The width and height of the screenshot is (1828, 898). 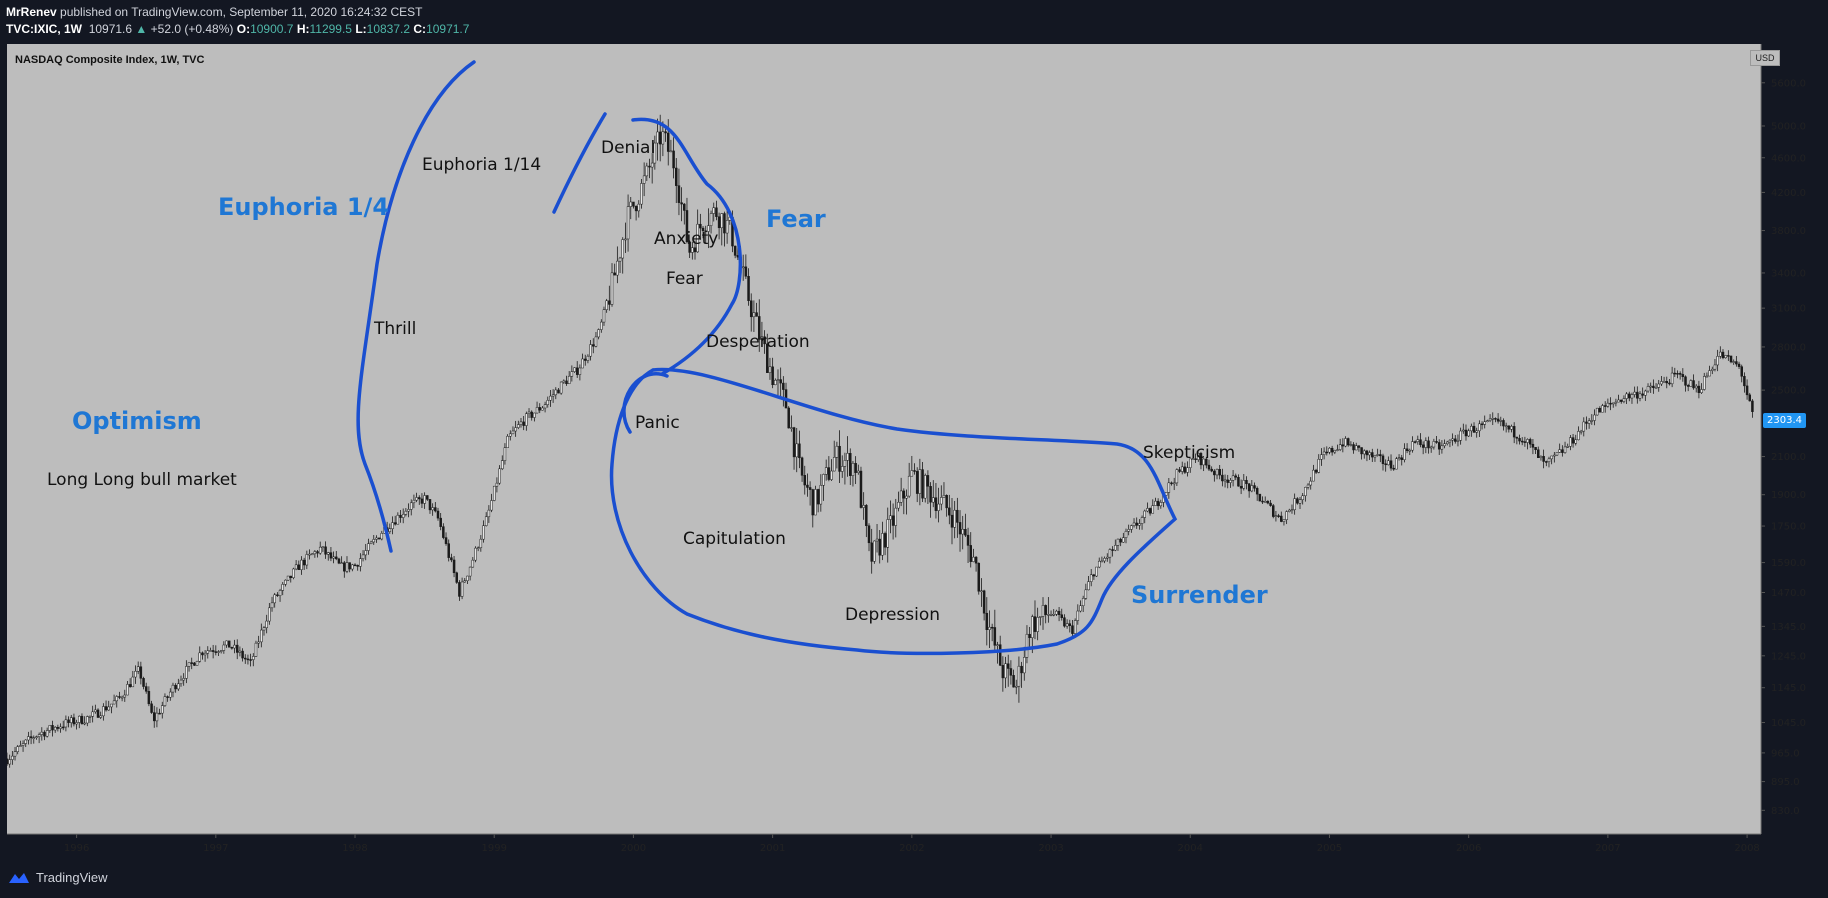 What do you see at coordinates (215, 848) in the screenshot?
I see `x-tick-label: 1997` at bounding box center [215, 848].